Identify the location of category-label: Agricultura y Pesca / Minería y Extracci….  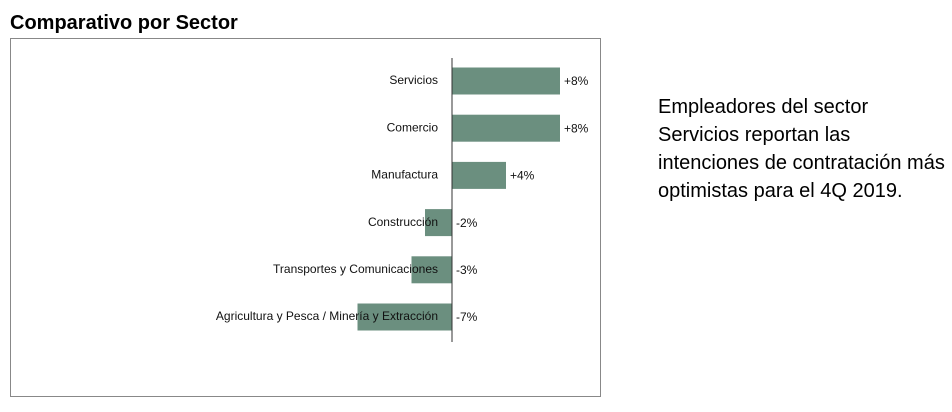
(327, 316).